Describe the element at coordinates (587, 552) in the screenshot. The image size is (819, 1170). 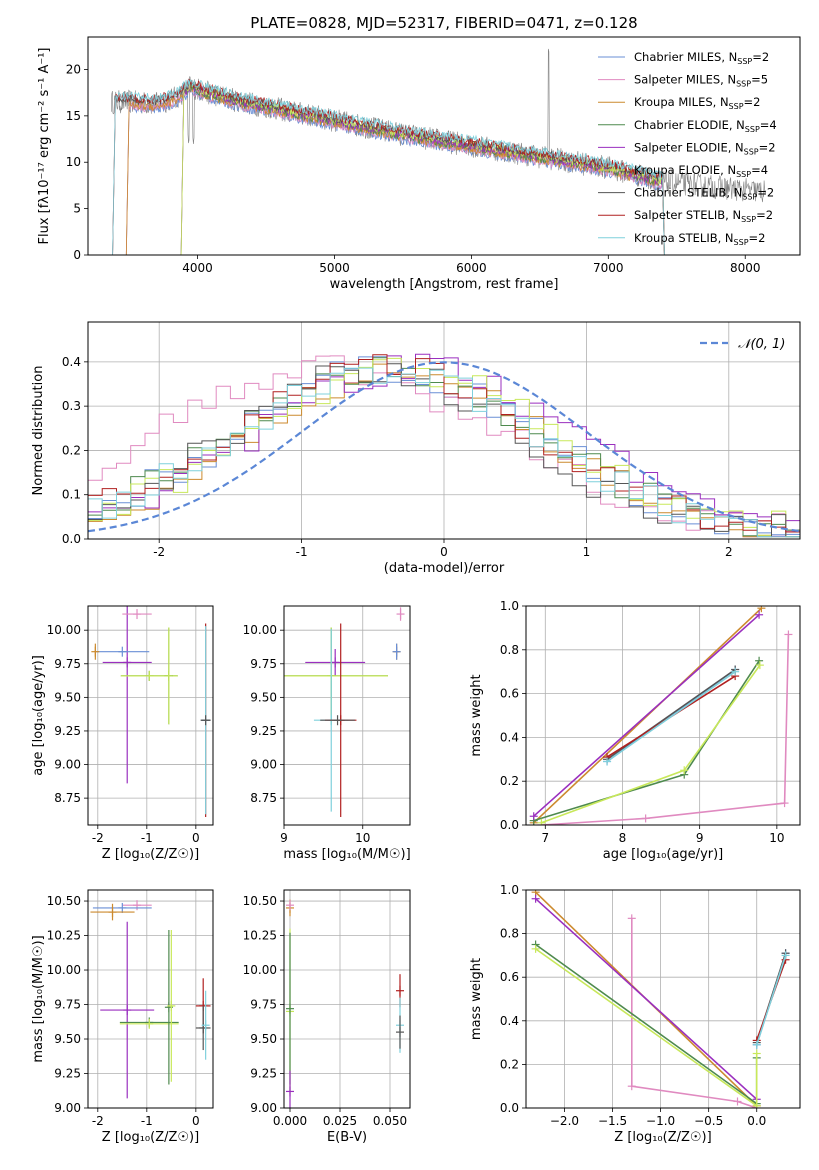
I see `x-tick-label: 1` at that location.